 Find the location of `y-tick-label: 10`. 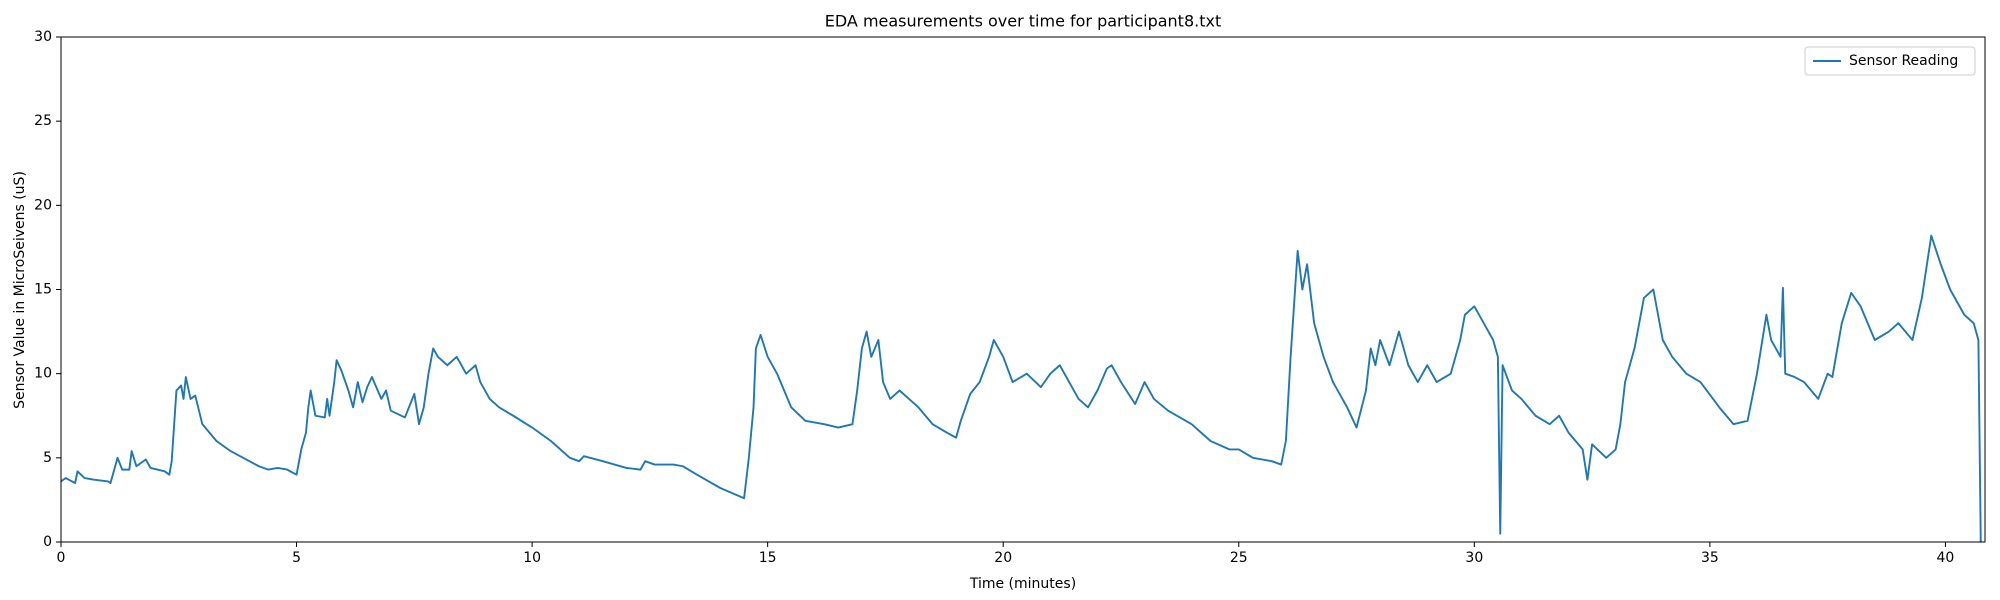

y-tick-label: 10 is located at coordinates (43, 374).